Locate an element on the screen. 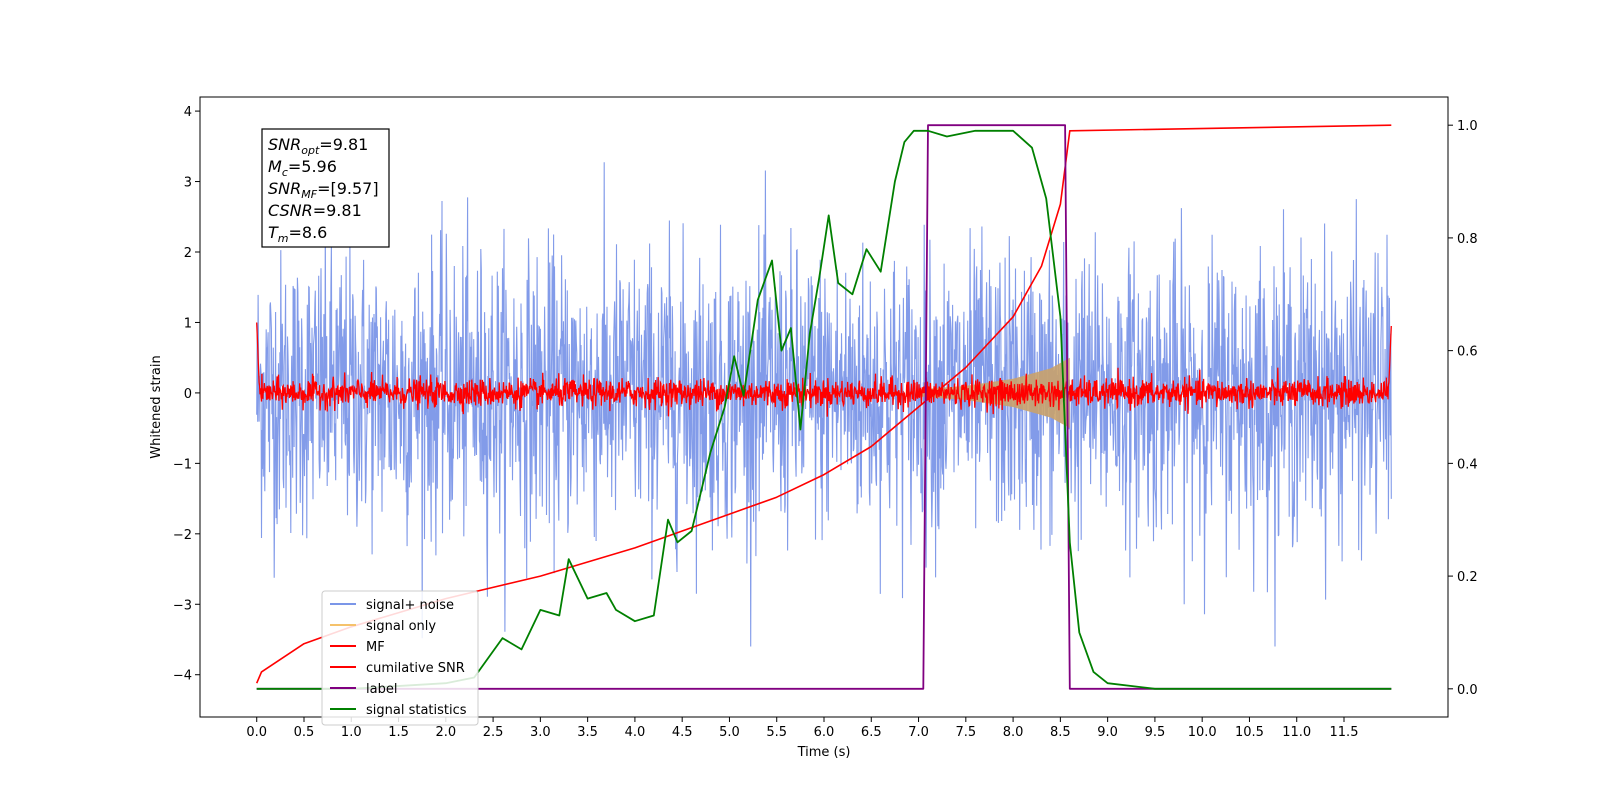  x-tick-label: 1.0 is located at coordinates (351, 732).